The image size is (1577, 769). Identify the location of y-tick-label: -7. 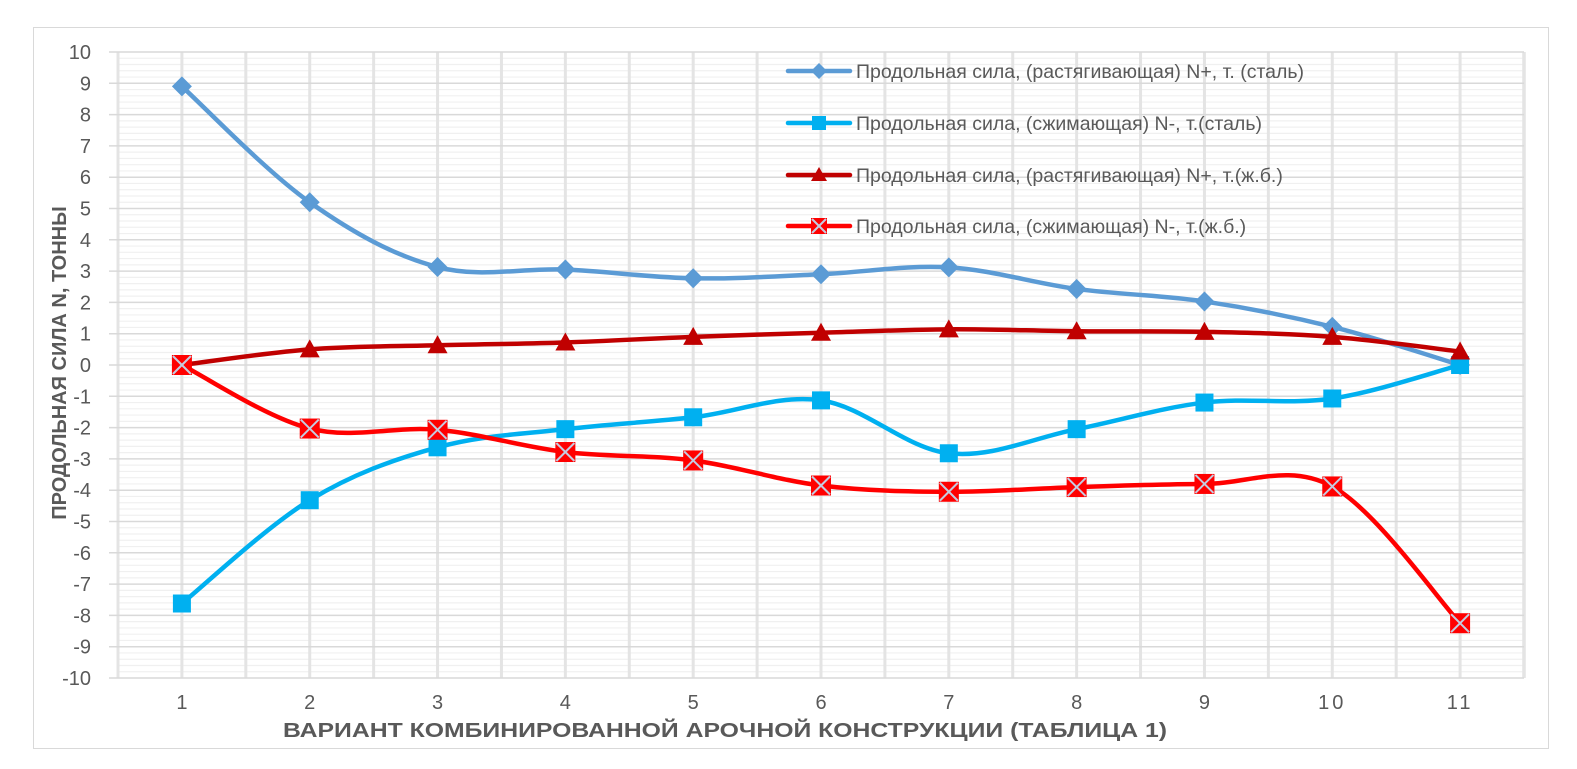
(82, 585).